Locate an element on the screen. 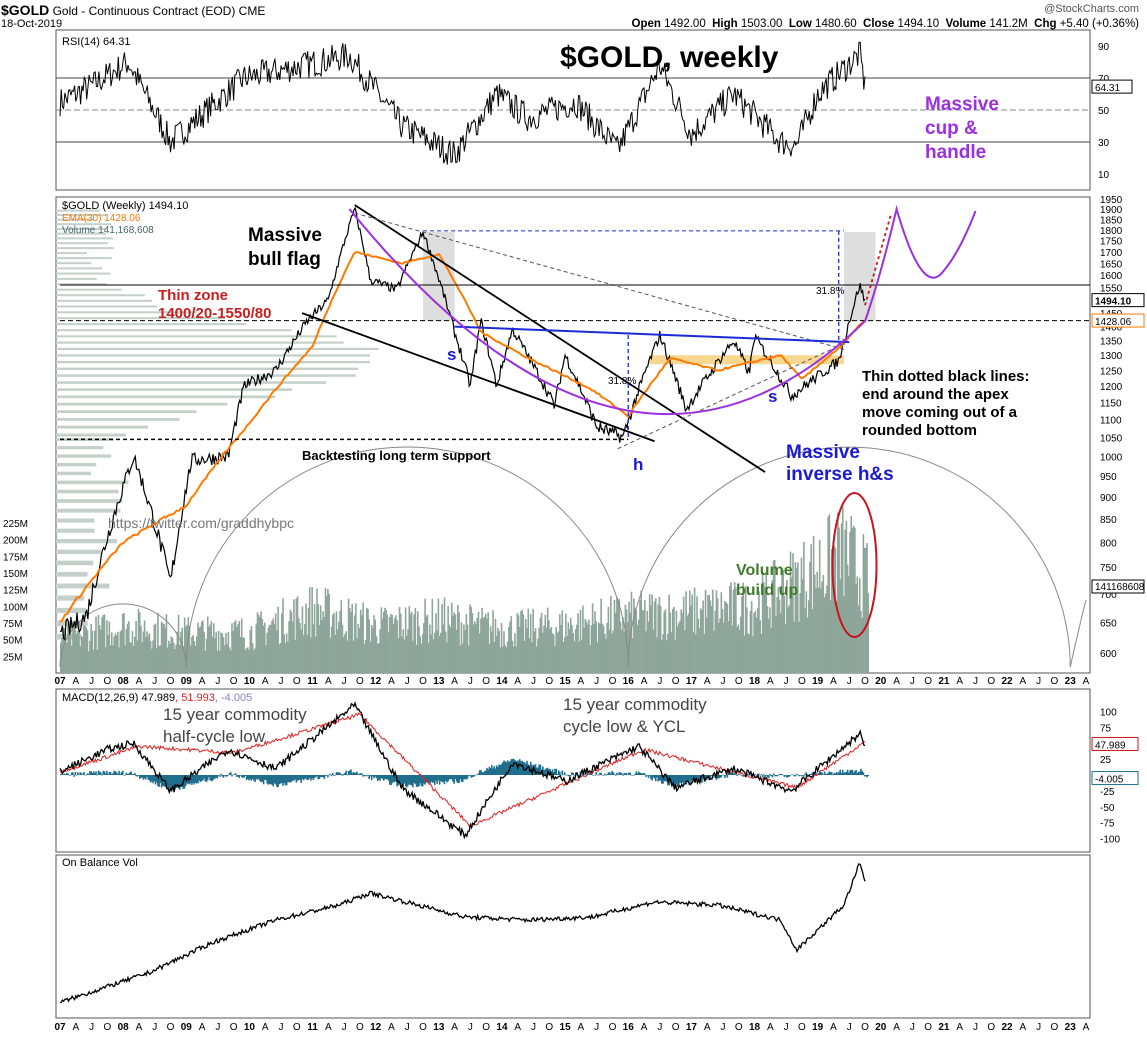 This screenshot has width=1147, height=1039. volume-legend: Volume 141,168,608 is located at coordinates (108, 230).